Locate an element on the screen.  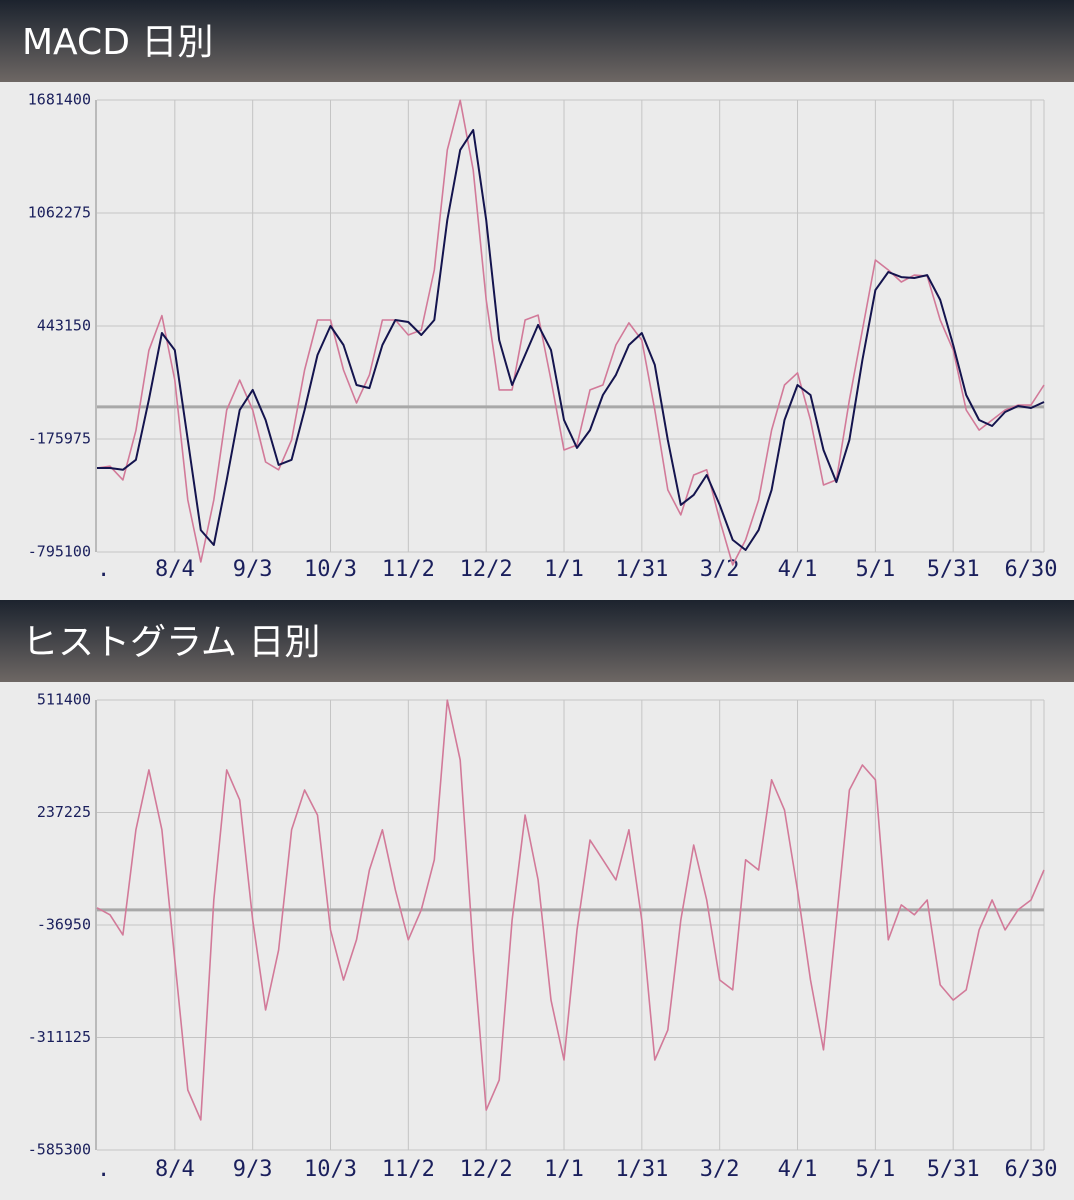
y-tick-label: 237225 is located at coordinates (64, 812).